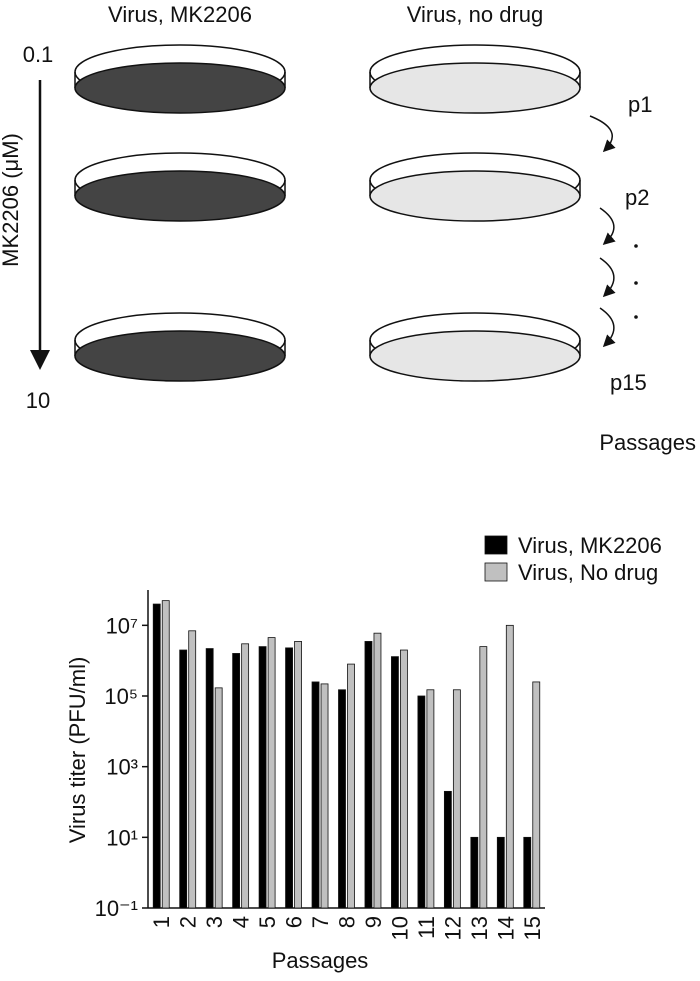 The image size is (700, 981). Describe the element at coordinates (347, 922) in the screenshot. I see `x-tick-label: 8` at that location.